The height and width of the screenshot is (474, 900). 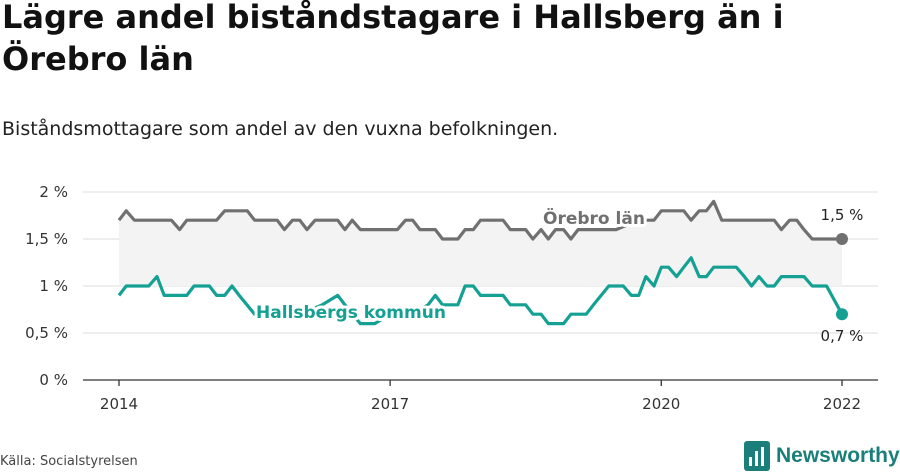 What do you see at coordinates (661, 404) in the screenshot?
I see `x-tick-label: 2020` at bounding box center [661, 404].